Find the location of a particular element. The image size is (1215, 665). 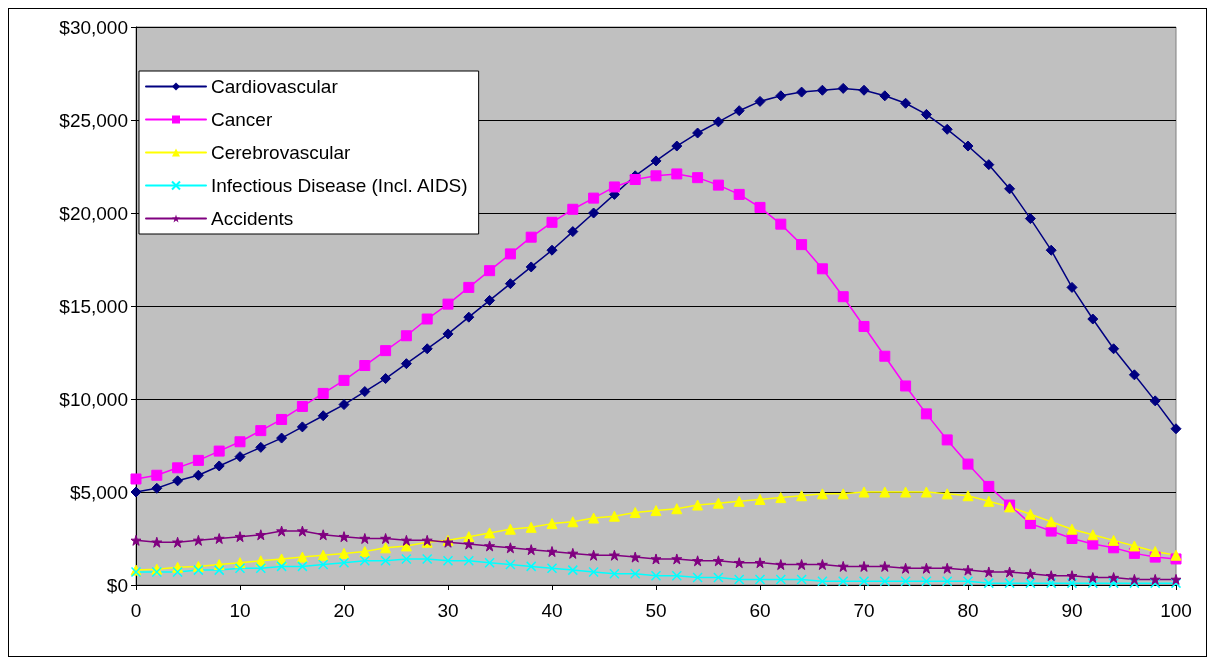

x-tick-label: 50 is located at coordinates (656, 610).